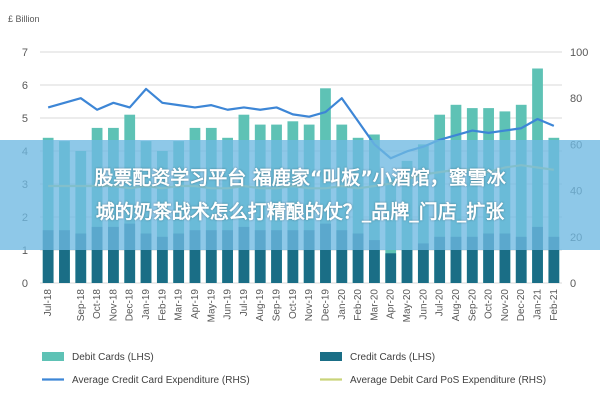 The height and width of the screenshot is (405, 600). What do you see at coordinates (423, 304) in the screenshot?
I see `x-tick-label: Jun-20` at bounding box center [423, 304].